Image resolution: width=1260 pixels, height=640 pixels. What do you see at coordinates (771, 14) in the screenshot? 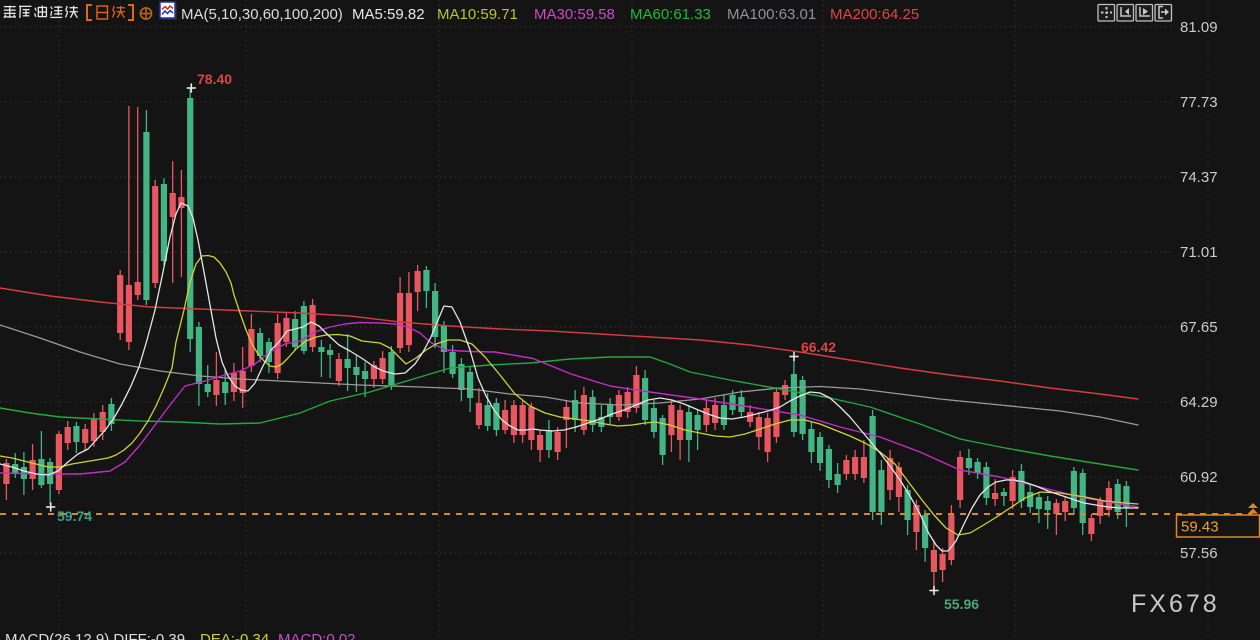
I see `svg-text: MA100:63.01` at bounding box center [771, 14].